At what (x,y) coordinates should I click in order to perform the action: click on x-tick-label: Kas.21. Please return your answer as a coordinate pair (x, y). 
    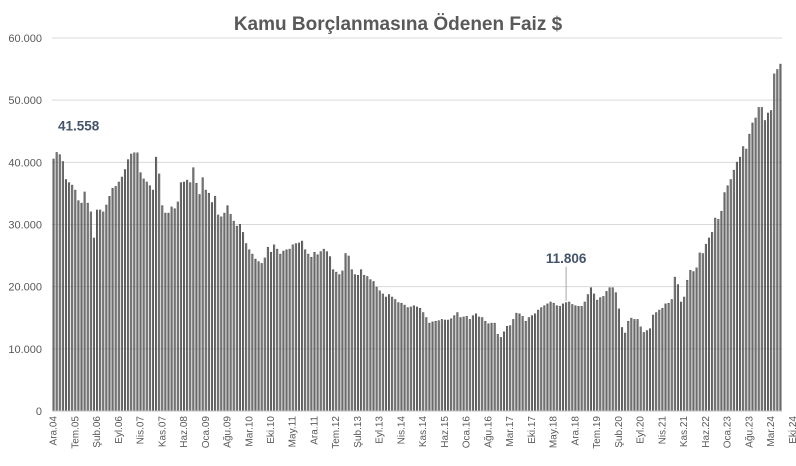
    Looking at the image, I should click on (684, 432).